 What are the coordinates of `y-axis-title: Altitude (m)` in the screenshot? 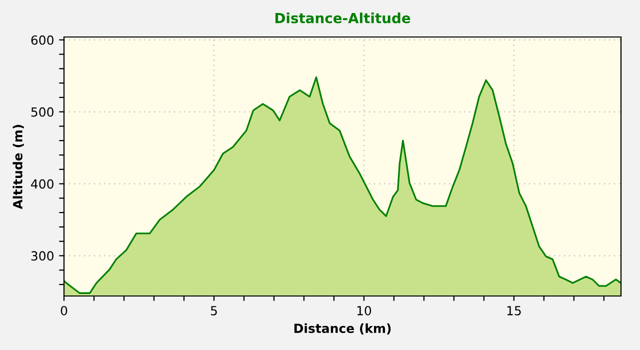 It's located at (18, 167).